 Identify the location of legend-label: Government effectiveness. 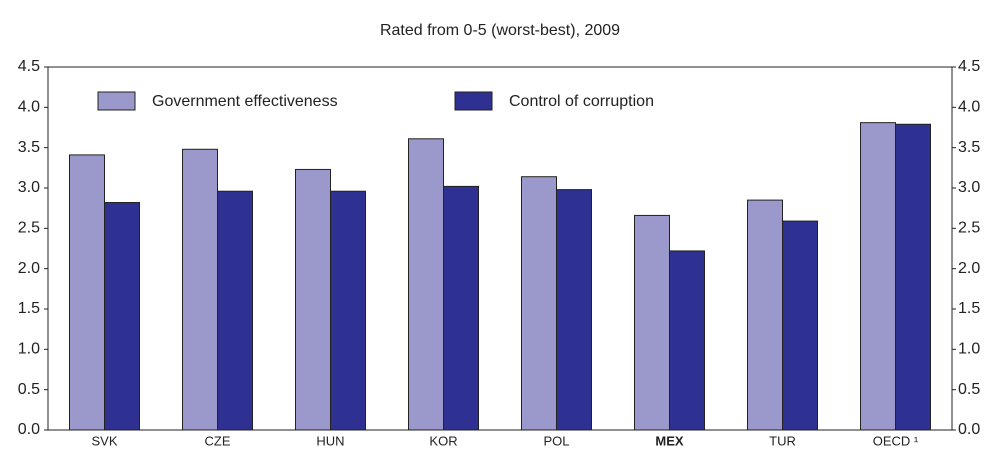
(245, 101).